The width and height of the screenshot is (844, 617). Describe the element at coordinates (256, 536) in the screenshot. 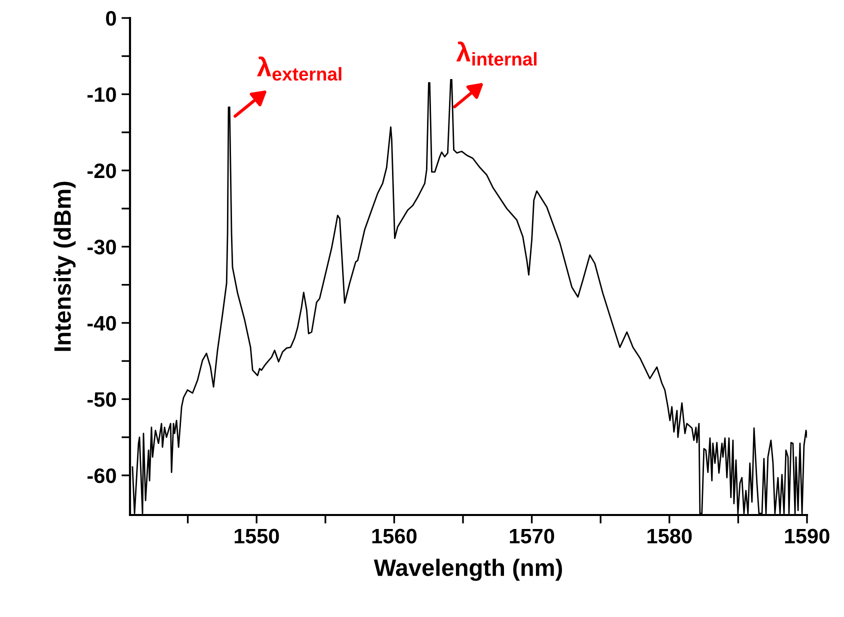

I see `x-tick-label: 1550` at that location.